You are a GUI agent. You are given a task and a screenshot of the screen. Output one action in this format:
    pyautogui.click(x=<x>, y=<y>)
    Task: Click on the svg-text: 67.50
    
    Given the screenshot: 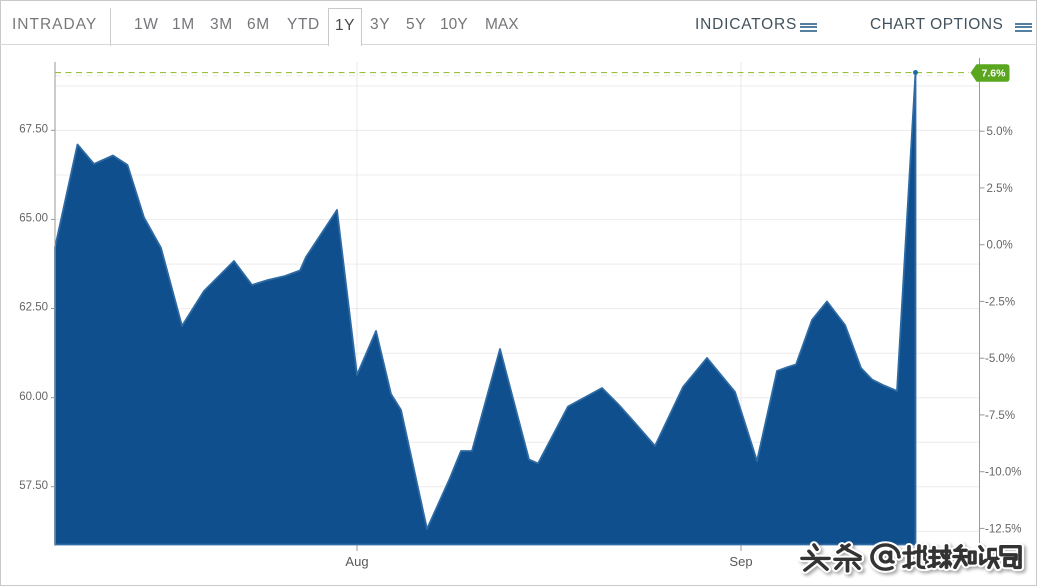 What is the action you would take?
    pyautogui.click(x=33, y=130)
    